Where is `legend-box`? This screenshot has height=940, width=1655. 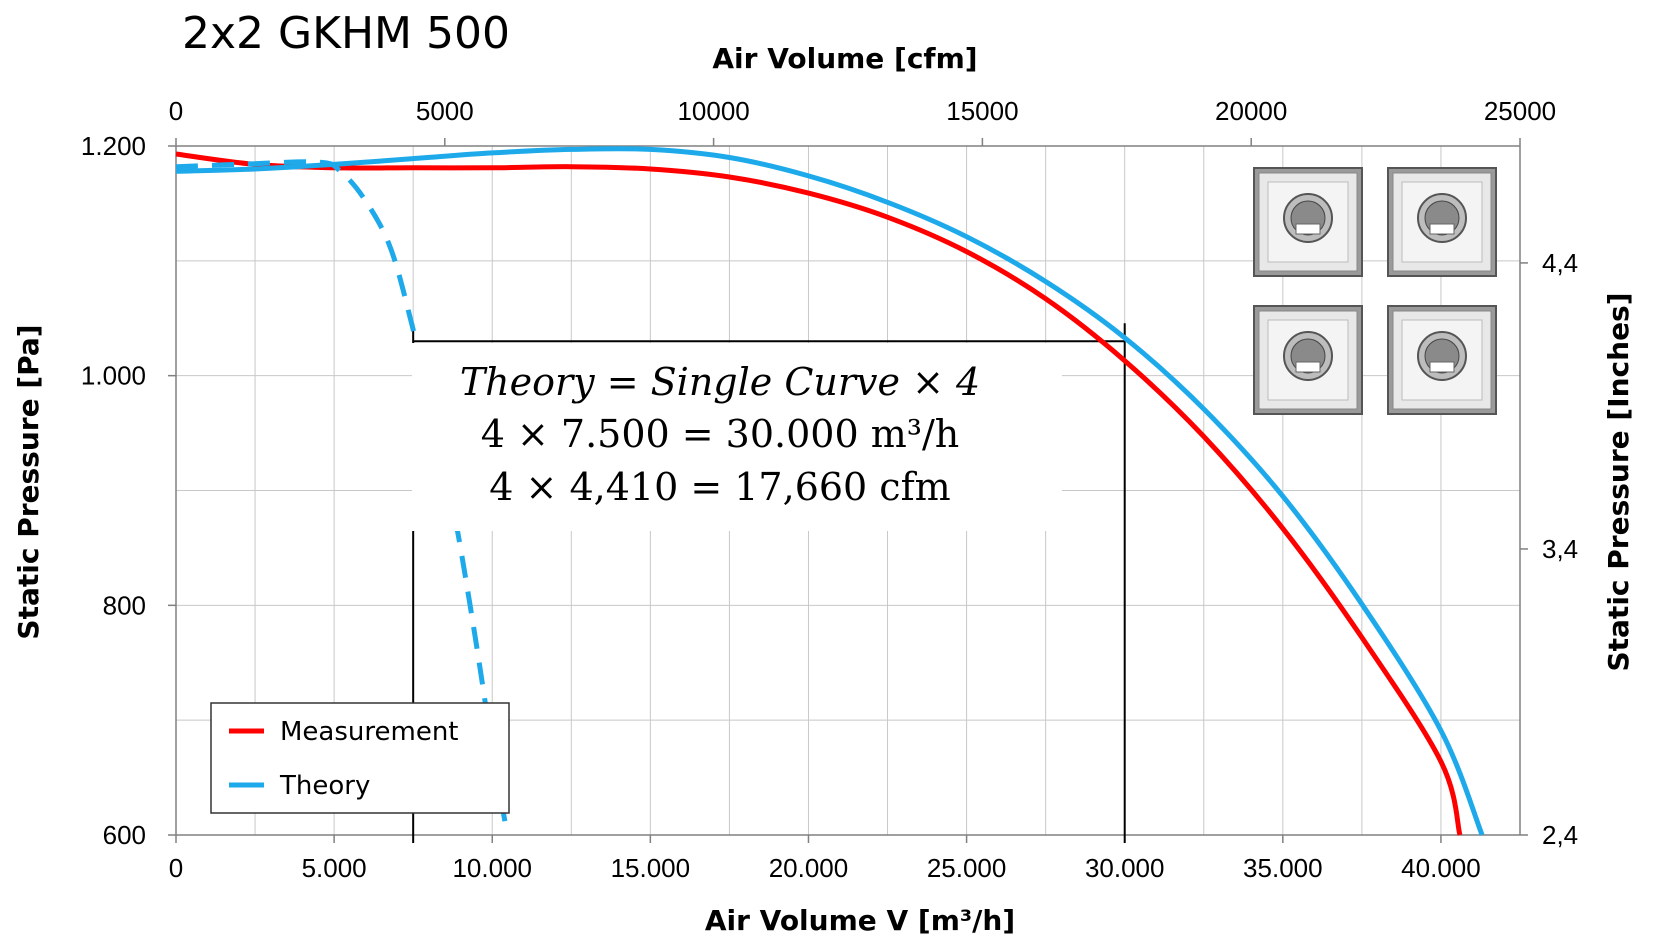
legend-box is located at coordinates (360, 758).